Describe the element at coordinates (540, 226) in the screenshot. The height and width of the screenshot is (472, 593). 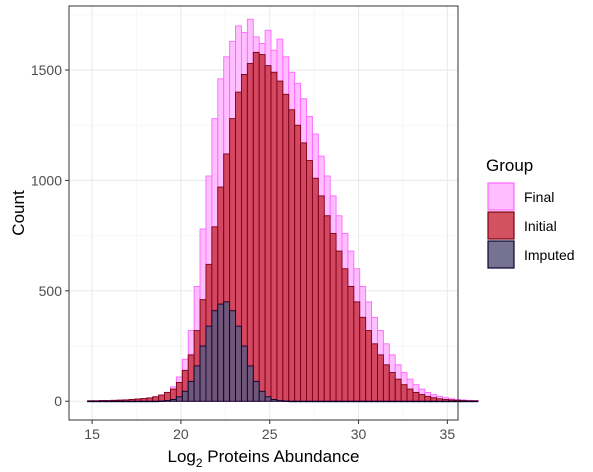
I see `legend-label-initial: Initial` at that location.